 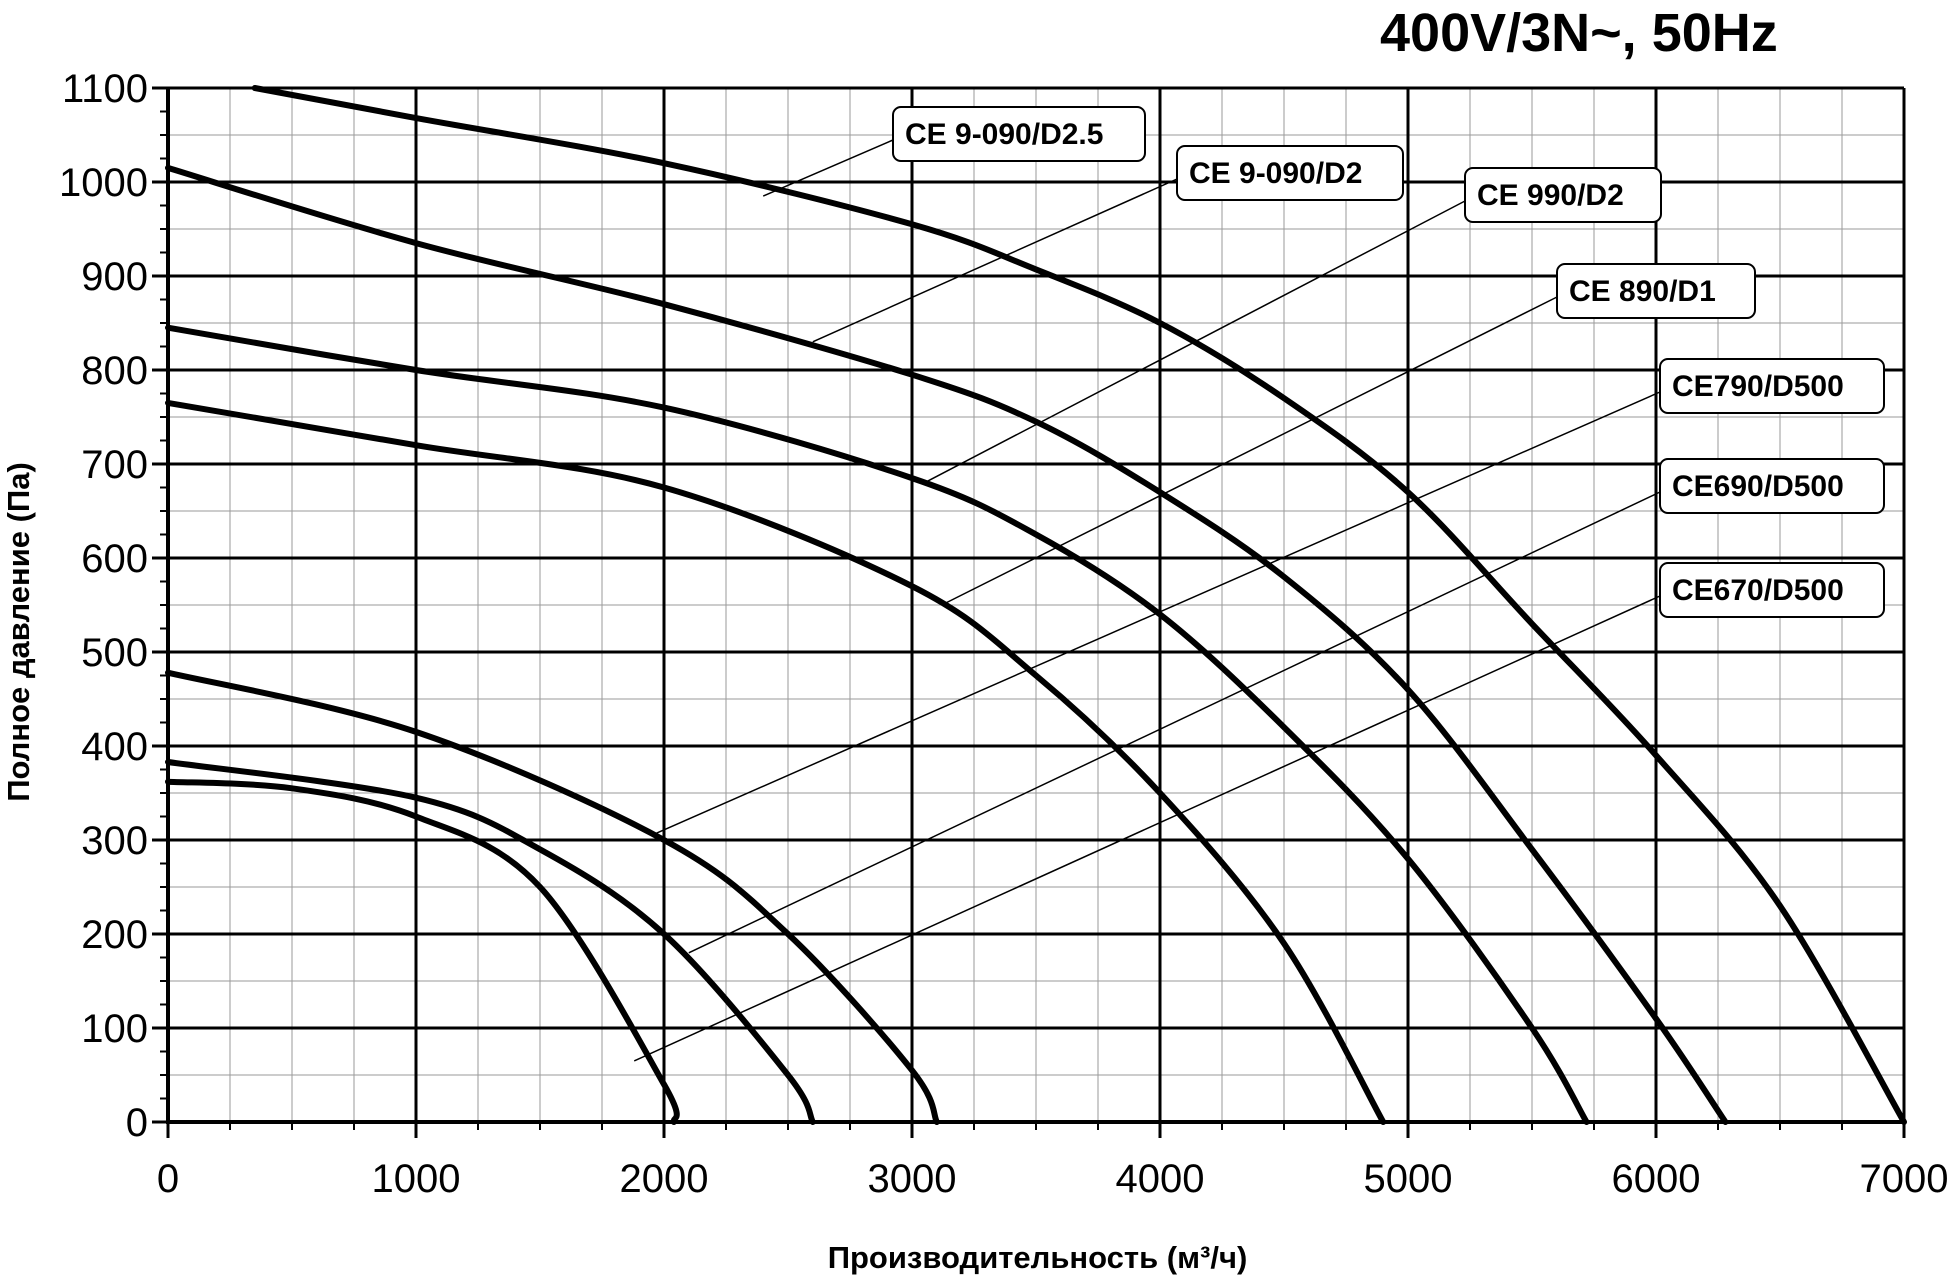 What do you see at coordinates (1904, 1179) in the screenshot?
I see `x-tick-label: 7000` at bounding box center [1904, 1179].